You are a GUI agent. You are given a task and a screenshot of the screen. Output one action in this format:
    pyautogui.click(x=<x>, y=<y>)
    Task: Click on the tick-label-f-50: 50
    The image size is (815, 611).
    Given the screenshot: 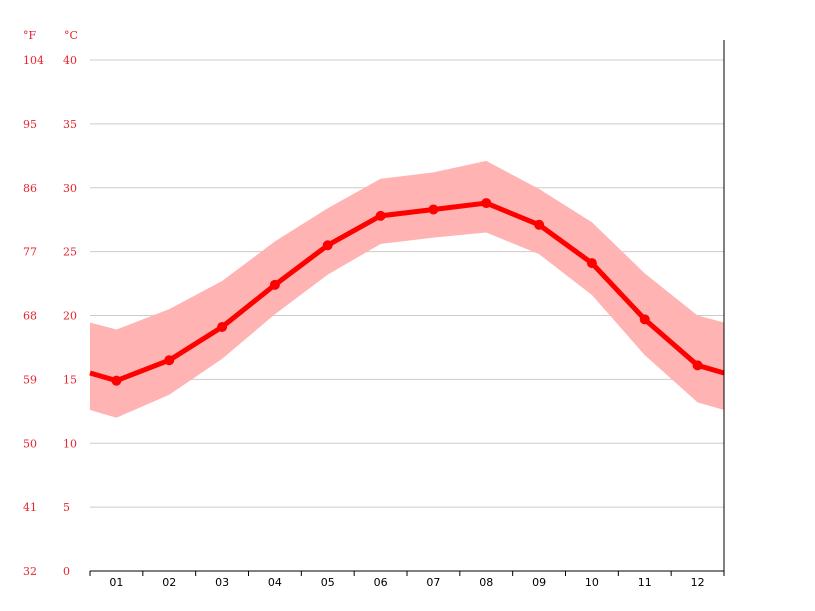 What is the action you would take?
    pyautogui.click(x=30, y=443)
    